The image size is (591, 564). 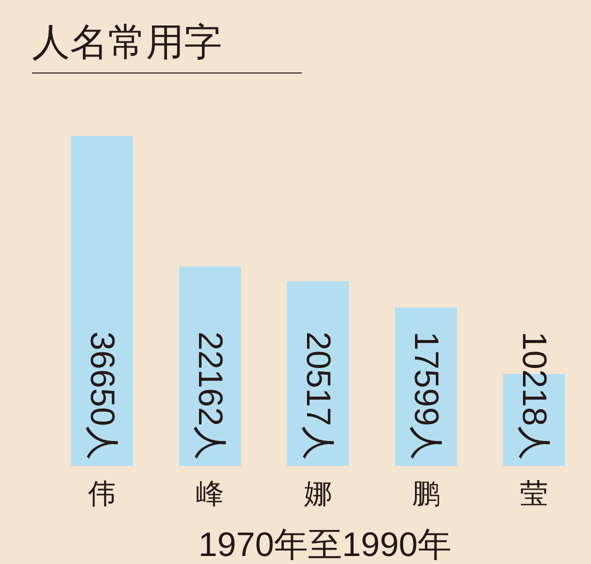 I want to click on data-label: 22162人, so click(x=210, y=395).